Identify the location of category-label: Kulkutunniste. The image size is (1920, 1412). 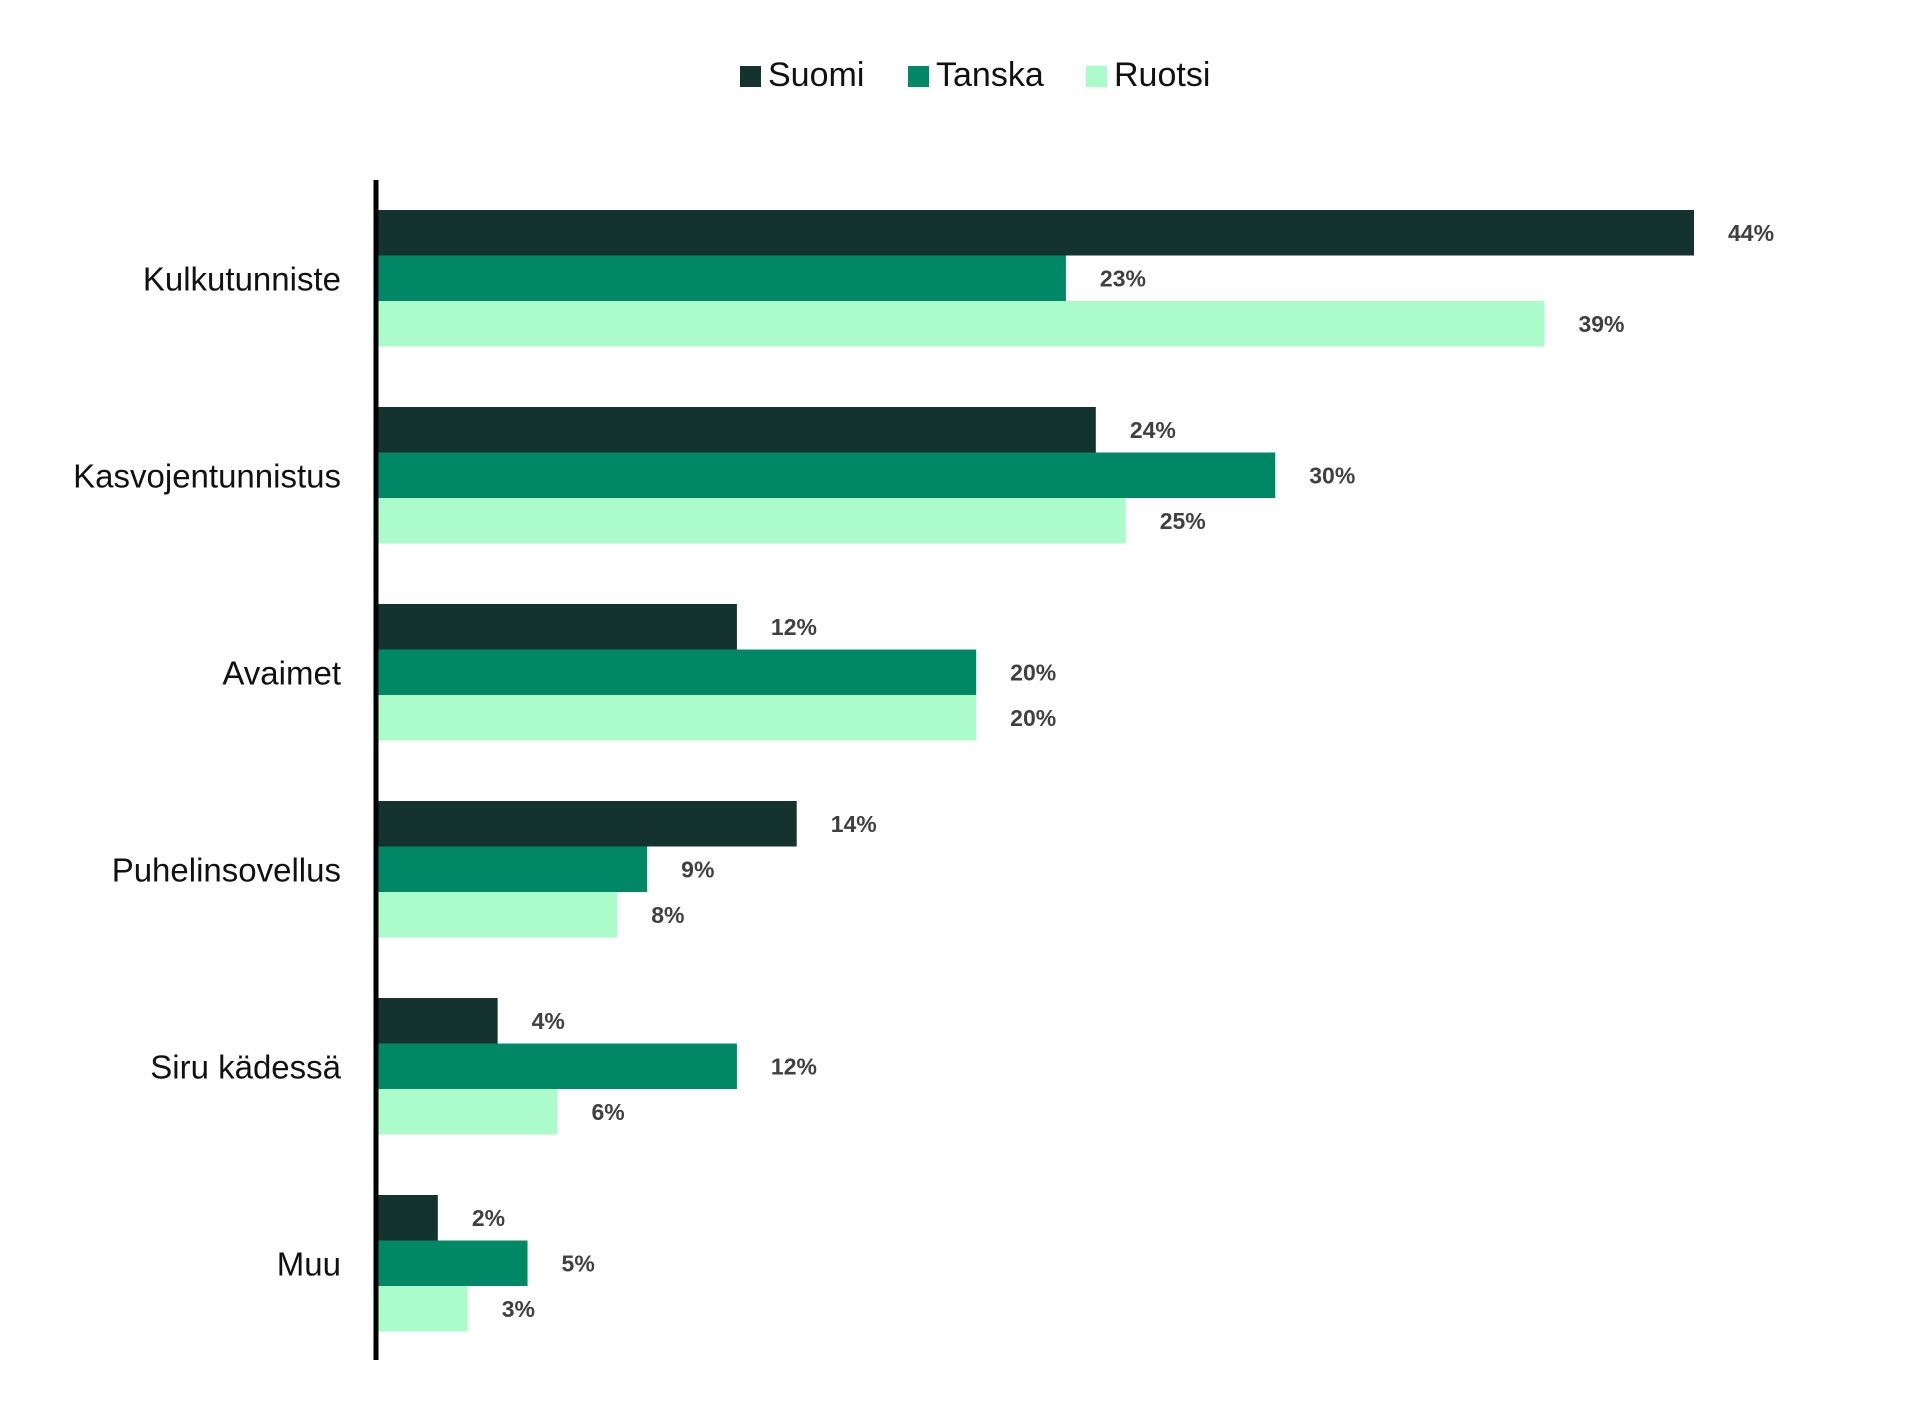
(242, 278).